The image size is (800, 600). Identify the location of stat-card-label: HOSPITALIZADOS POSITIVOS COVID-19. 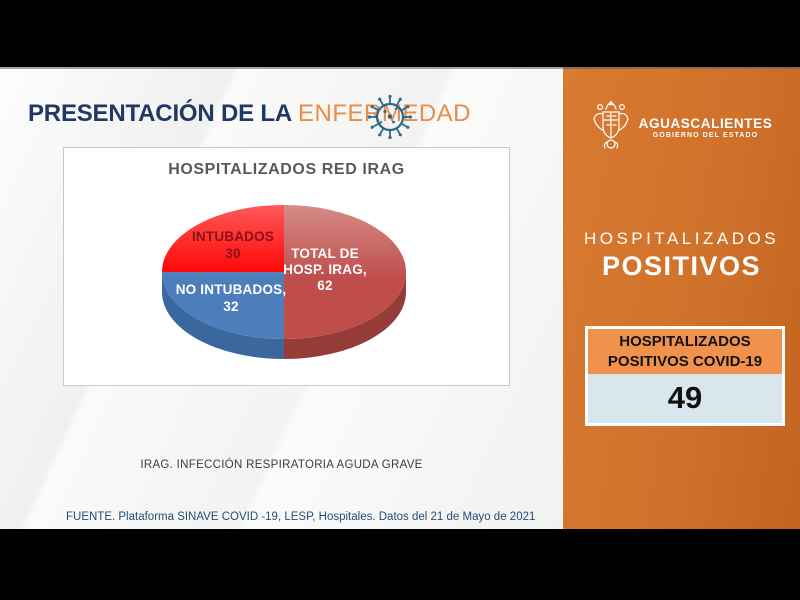
(685, 351).